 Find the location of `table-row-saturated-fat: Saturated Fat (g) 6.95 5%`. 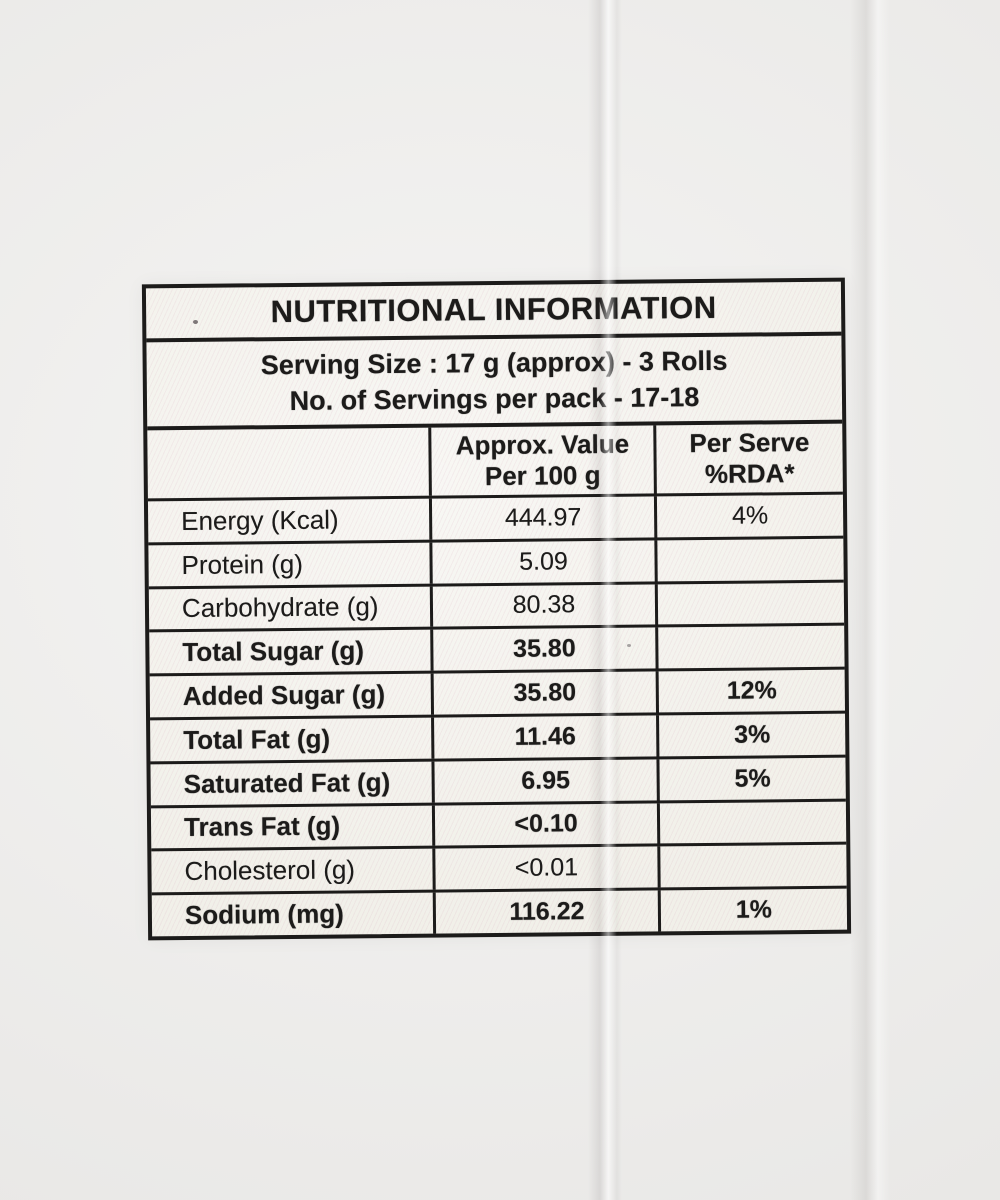

table-row-saturated-fat: Saturated Fat (g) 6.95 5% is located at coordinates (498, 779).